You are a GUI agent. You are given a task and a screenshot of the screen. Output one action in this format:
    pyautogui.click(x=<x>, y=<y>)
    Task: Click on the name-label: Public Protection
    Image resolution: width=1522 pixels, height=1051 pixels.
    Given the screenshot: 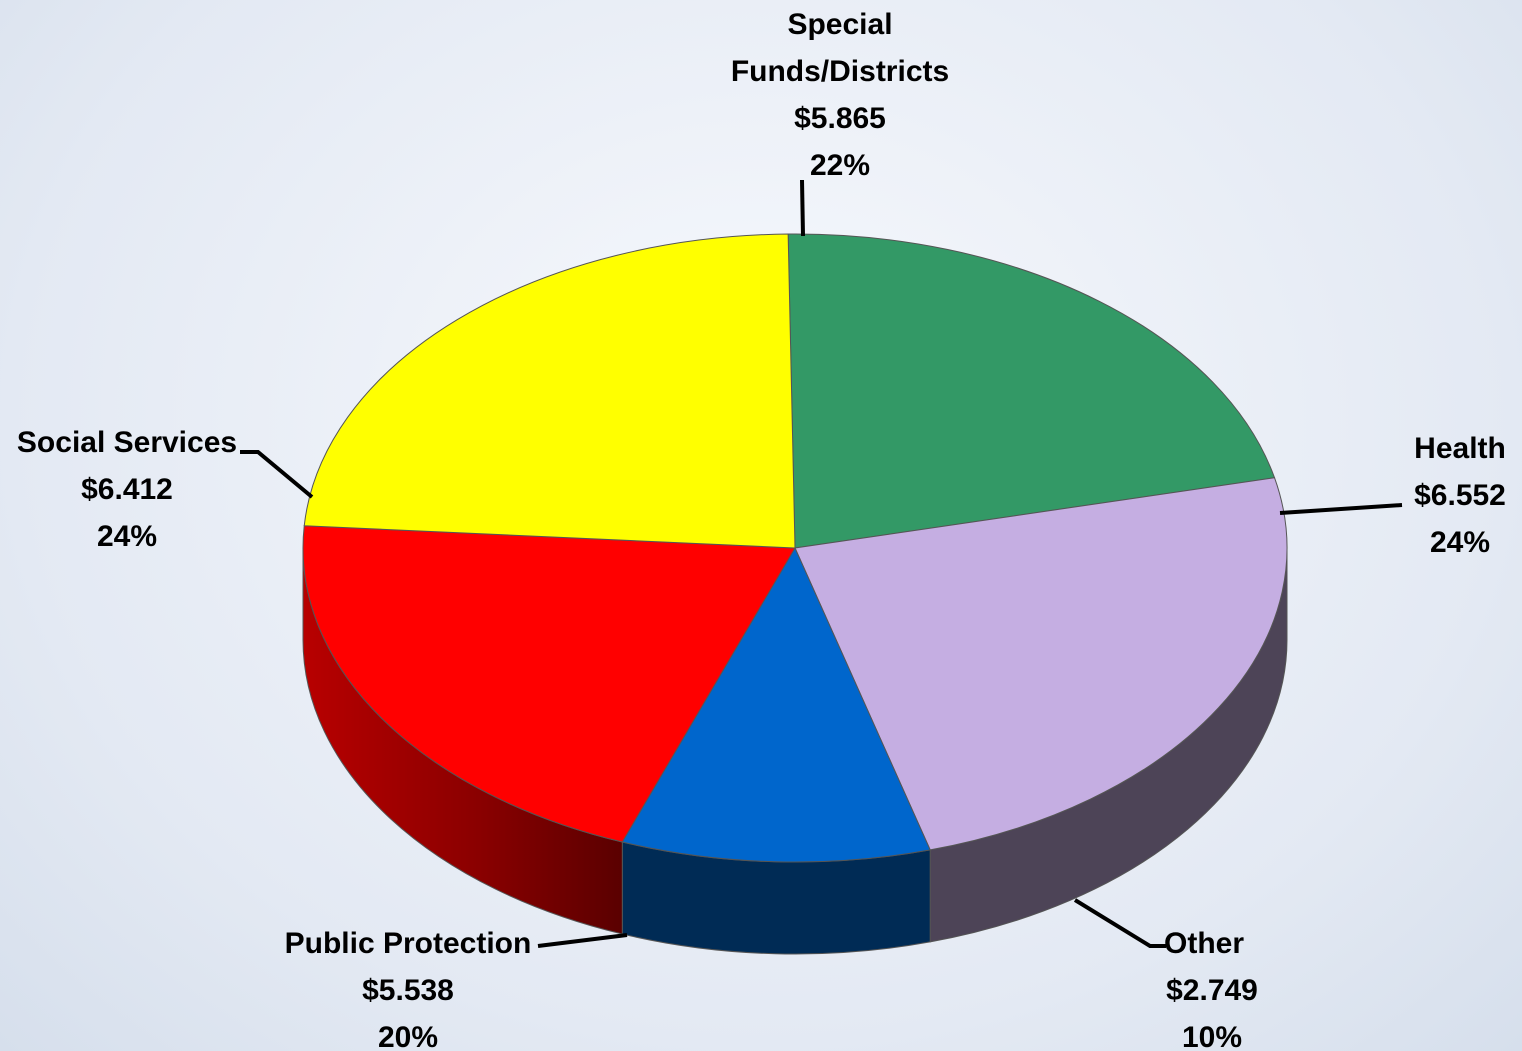 What is the action you would take?
    pyautogui.click(x=408, y=943)
    